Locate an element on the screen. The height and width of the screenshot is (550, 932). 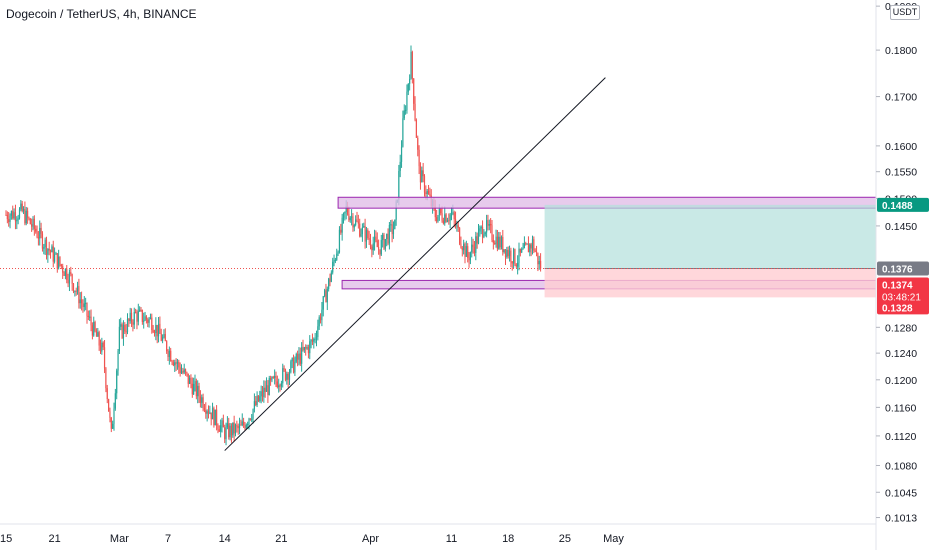
x-tick-label: Mar is located at coordinates (119, 539).